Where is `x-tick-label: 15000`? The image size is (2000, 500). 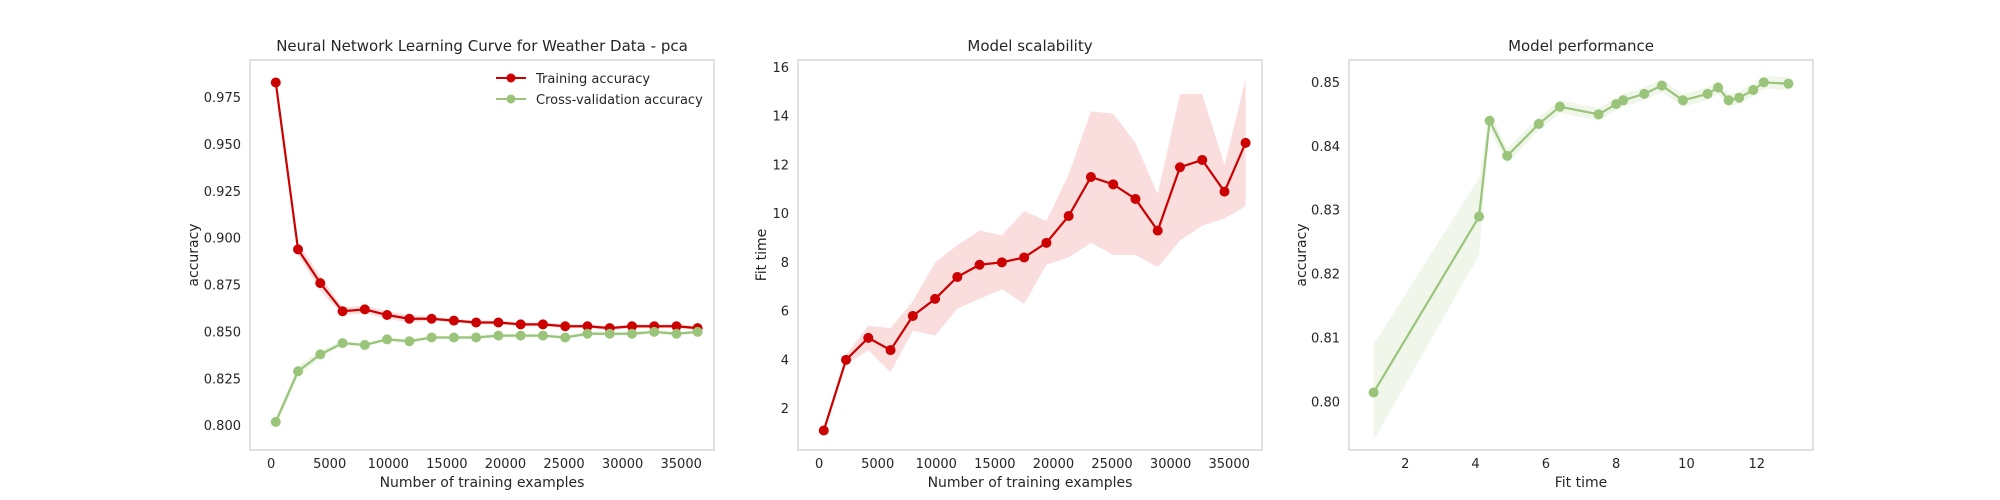 x-tick-label: 15000 is located at coordinates (994, 464).